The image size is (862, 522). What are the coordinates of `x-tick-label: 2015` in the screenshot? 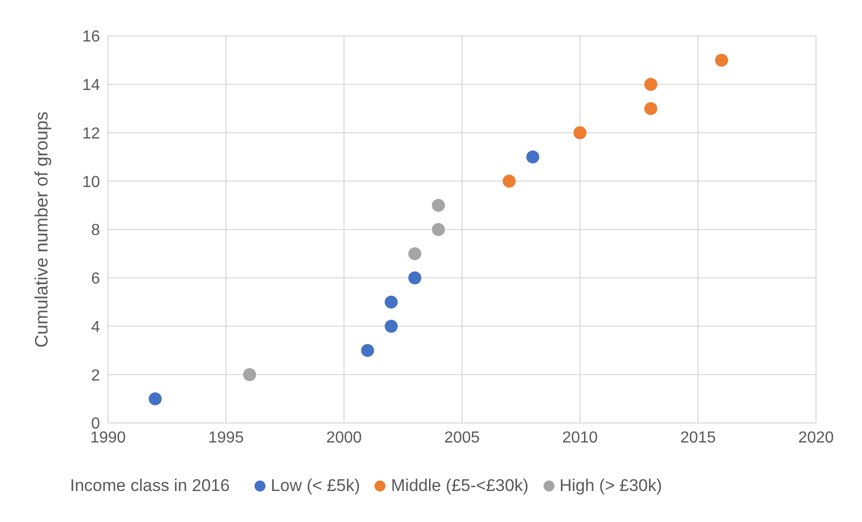 It's located at (698, 437).